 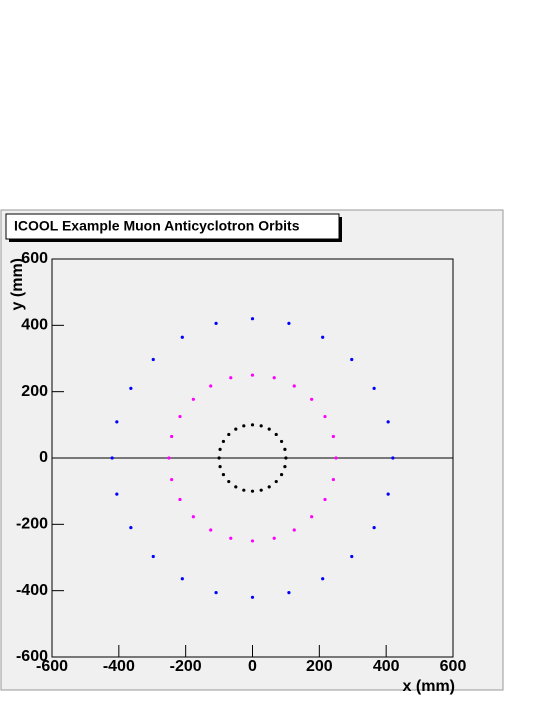 I want to click on y-tick-label: -200, so click(x=32, y=524).